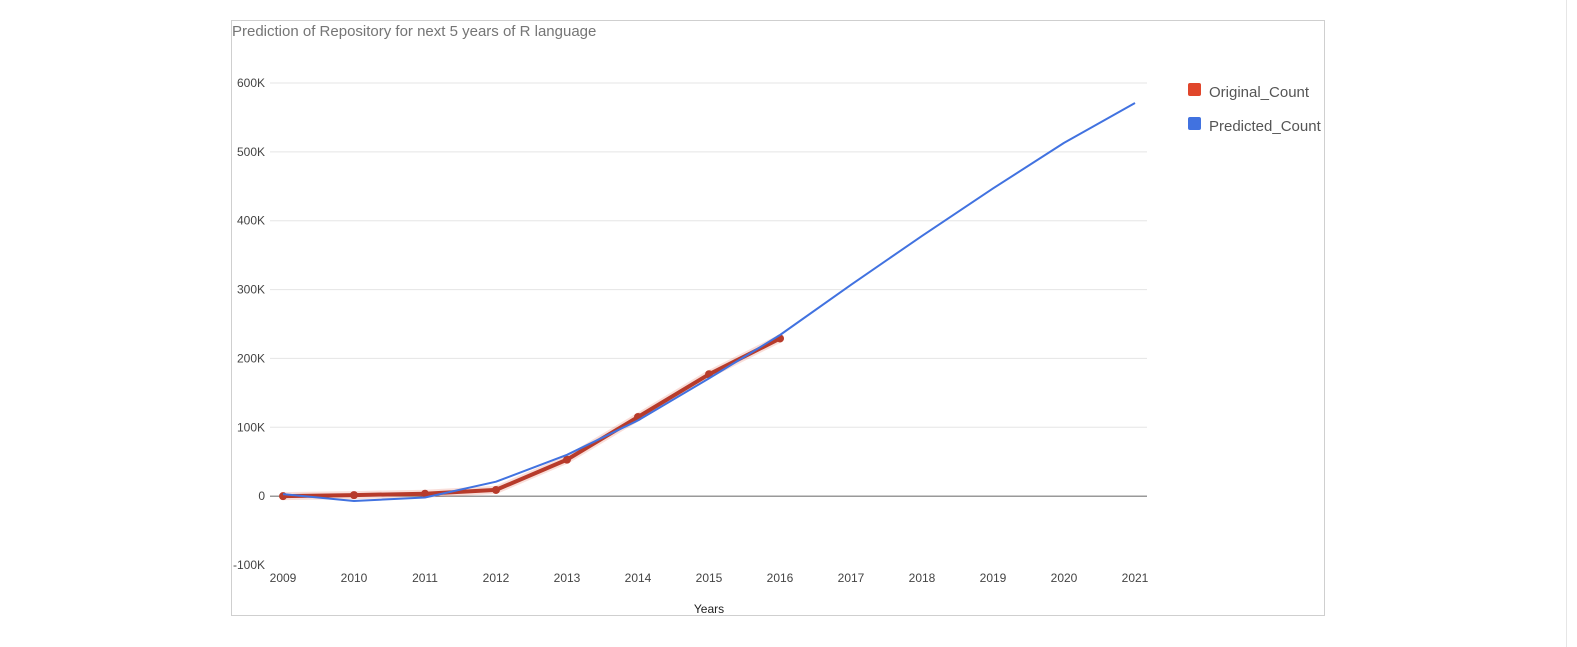 Image resolution: width=1577 pixels, height=647 pixels. Describe the element at coordinates (993, 578) in the screenshot. I see `x-tick-label: 2019` at that location.